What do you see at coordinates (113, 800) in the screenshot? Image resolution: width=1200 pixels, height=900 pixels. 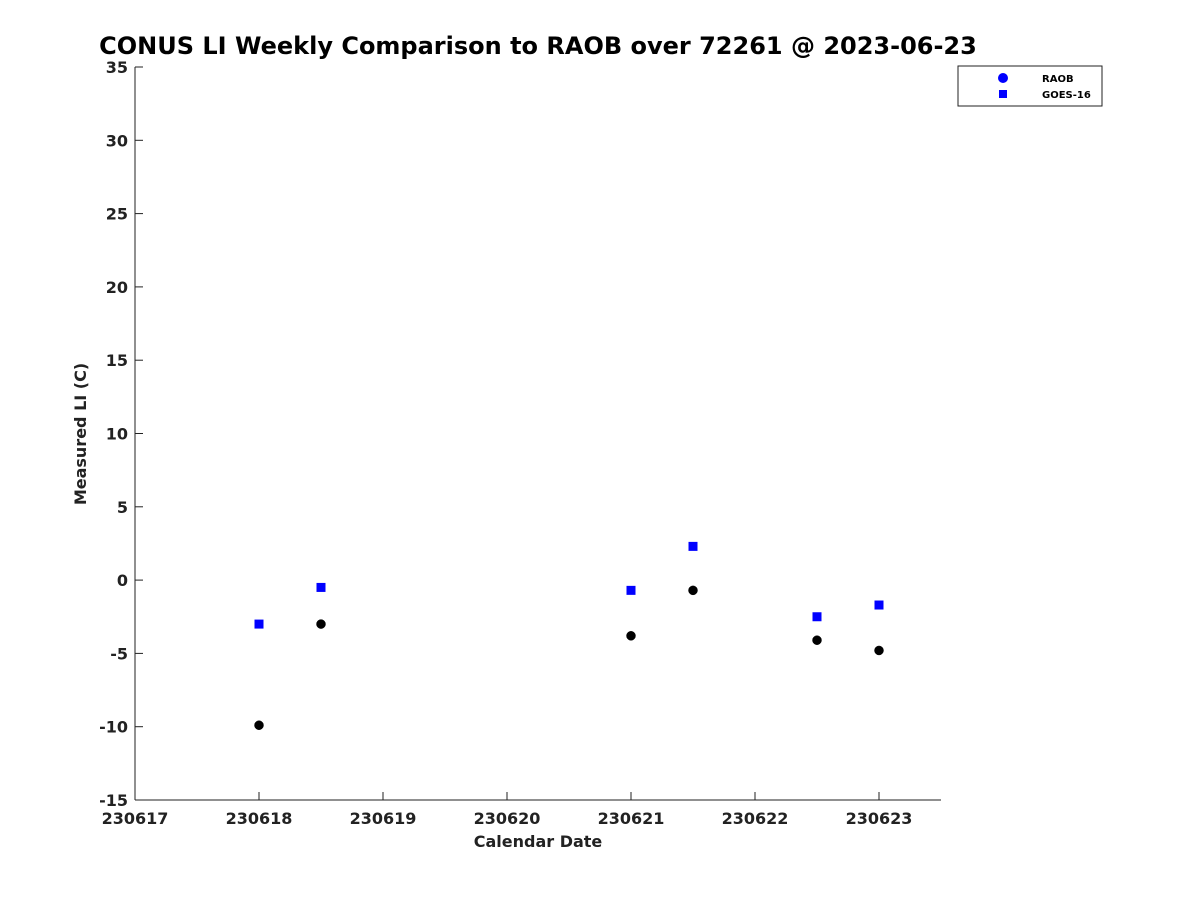 I see `y-tick-label: -15` at bounding box center [113, 800].